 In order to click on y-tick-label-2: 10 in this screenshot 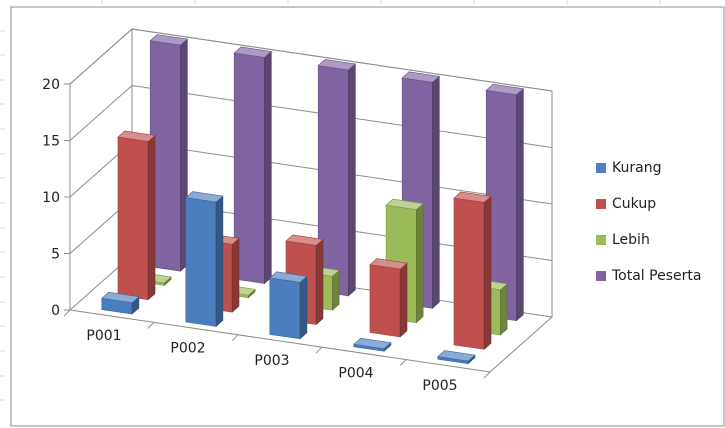, I will do `click(51, 198)`.